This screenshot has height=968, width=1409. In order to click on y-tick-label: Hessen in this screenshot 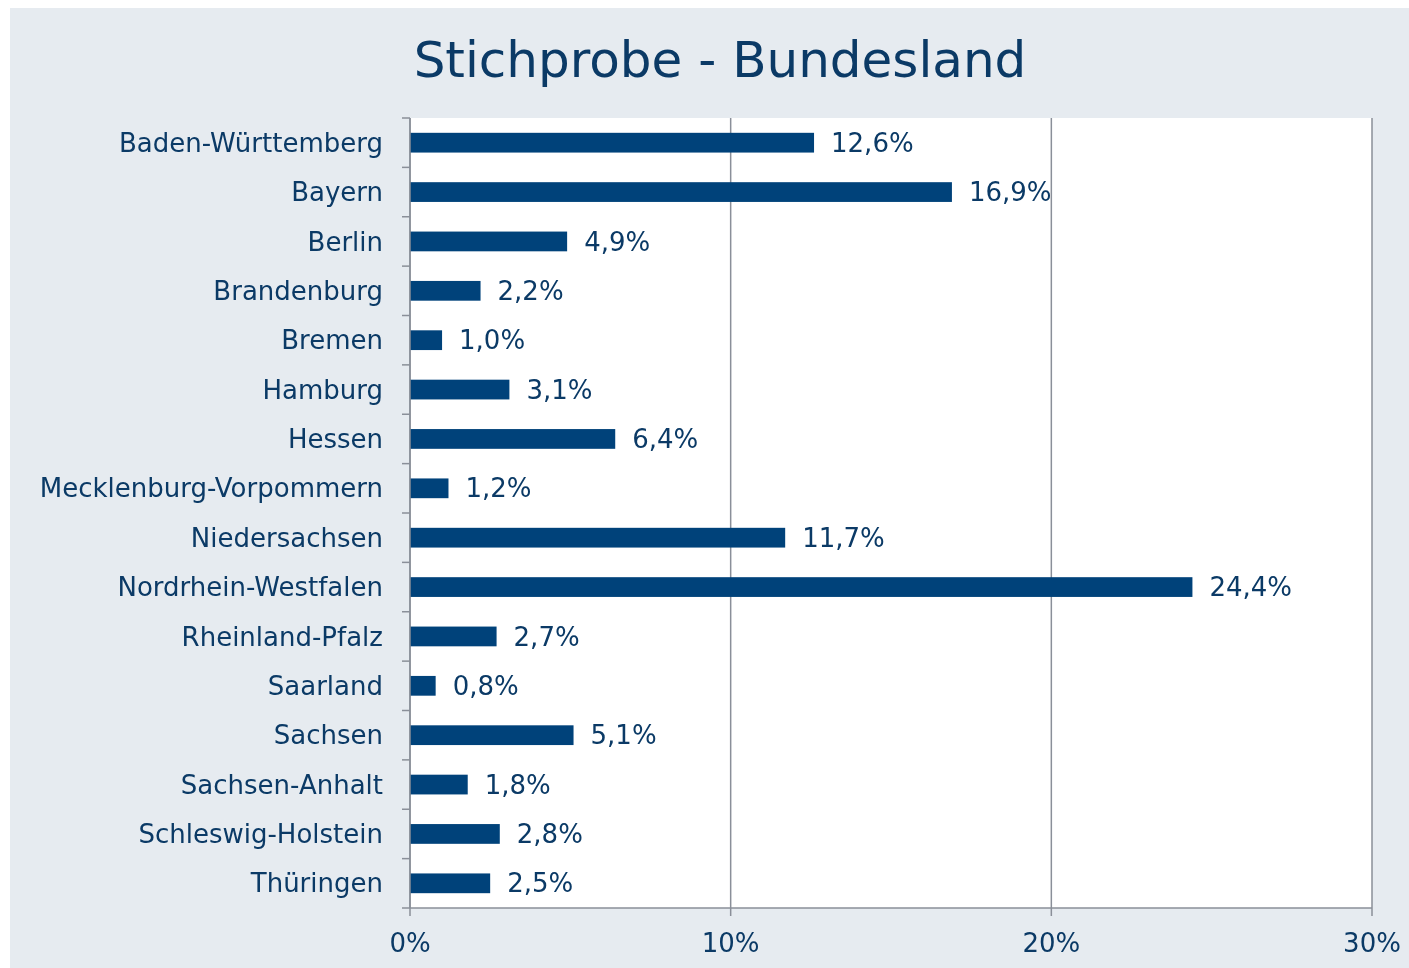, I will do `click(335, 439)`.